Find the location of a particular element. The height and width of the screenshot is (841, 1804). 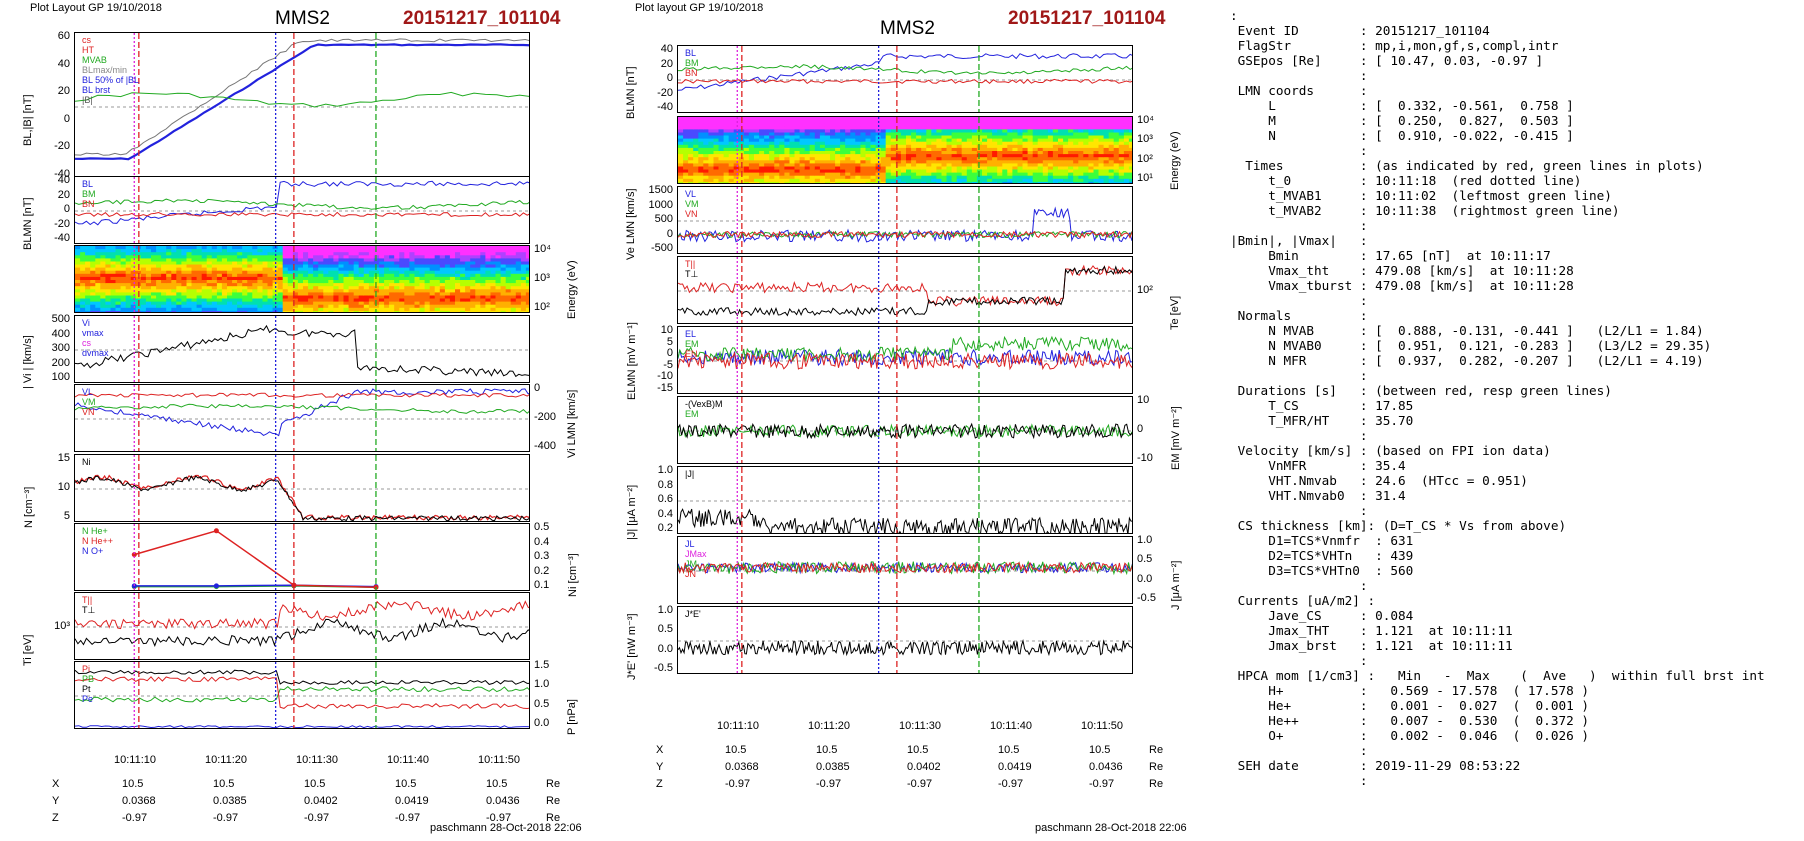

y-axis-label: J*E' [nW m⁻³] is located at coordinates (632, 646).